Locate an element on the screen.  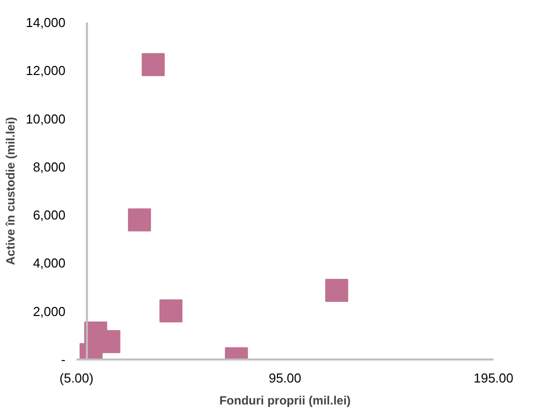
y-tick-label: 8,000 is located at coordinates (49, 166).